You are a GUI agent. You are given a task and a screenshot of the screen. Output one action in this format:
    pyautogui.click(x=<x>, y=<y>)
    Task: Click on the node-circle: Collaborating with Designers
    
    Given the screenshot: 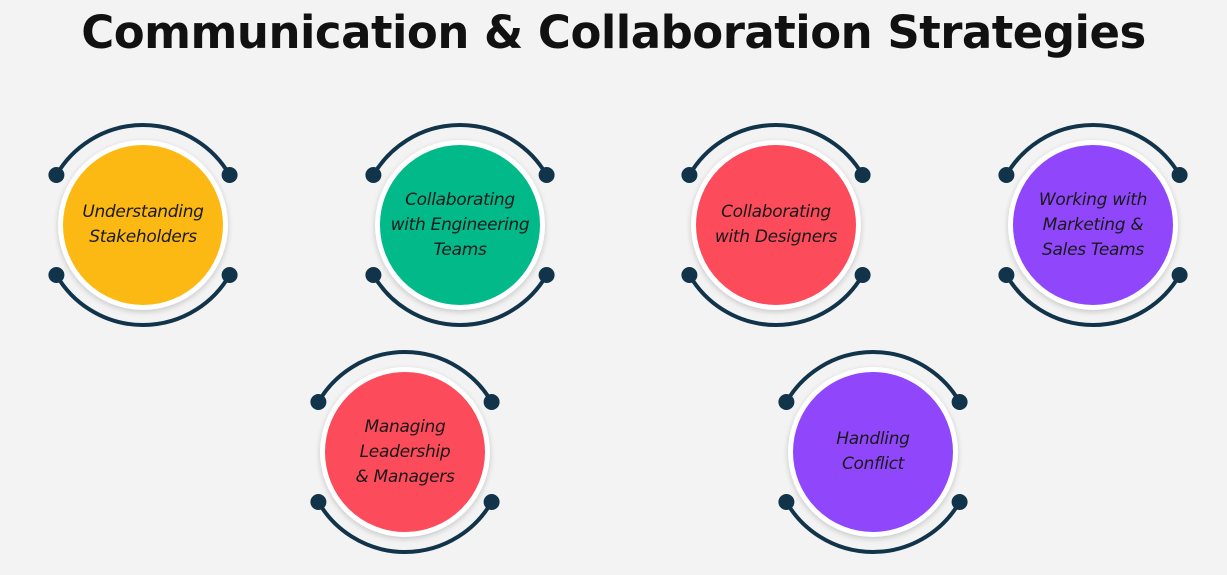 What is the action you would take?
    pyautogui.click(x=776, y=225)
    